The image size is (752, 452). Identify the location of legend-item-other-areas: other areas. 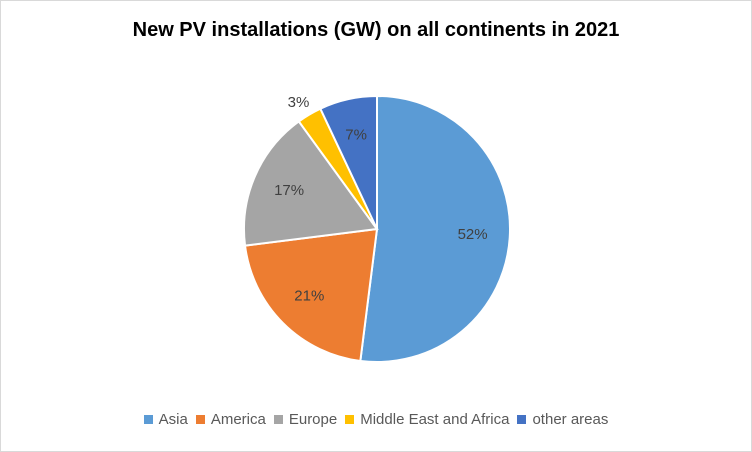
(562, 419).